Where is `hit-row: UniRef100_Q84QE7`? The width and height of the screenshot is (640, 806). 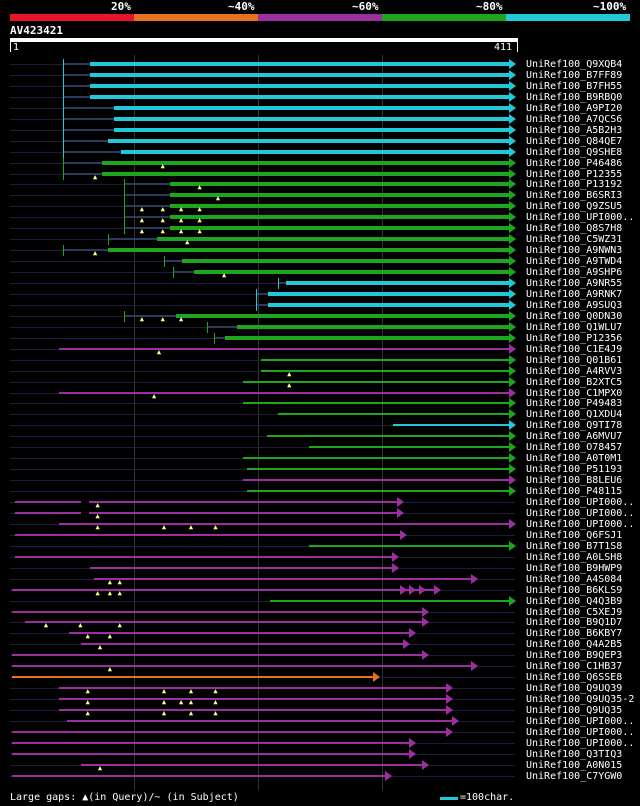
hit-row: UniRef100_Q84QE7 is located at coordinates (320, 141).